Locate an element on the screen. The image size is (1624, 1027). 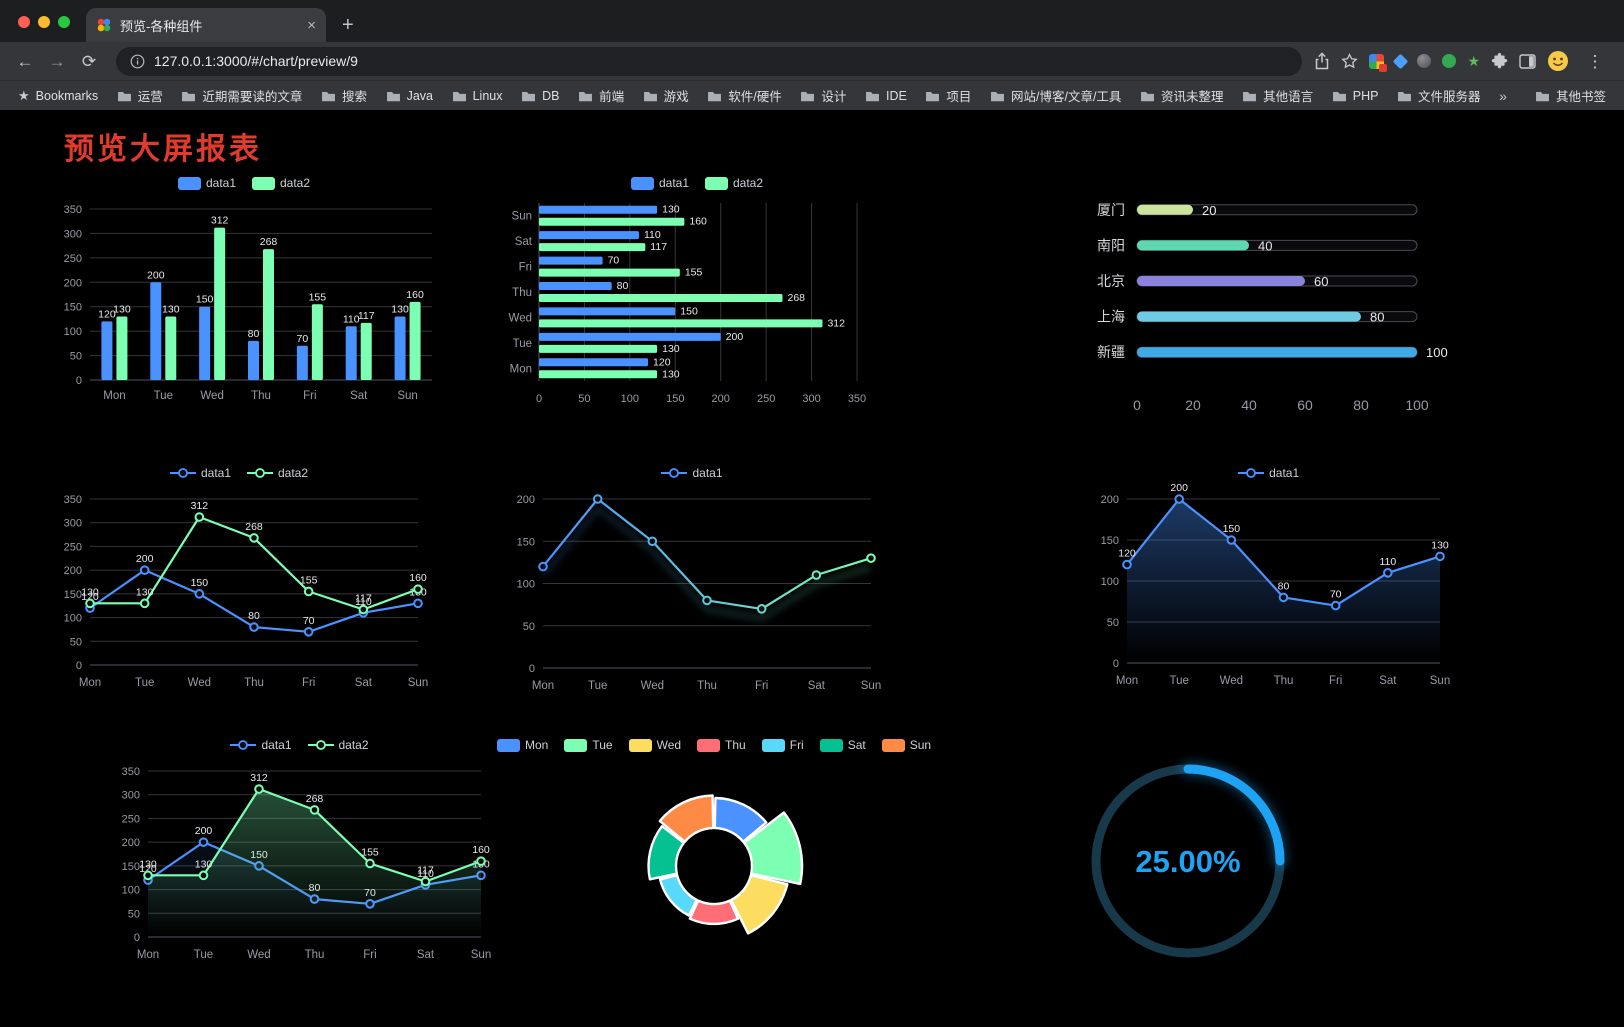
series-data1: 130 110 70 80 150 200 120 is located at coordinates (641, 286).